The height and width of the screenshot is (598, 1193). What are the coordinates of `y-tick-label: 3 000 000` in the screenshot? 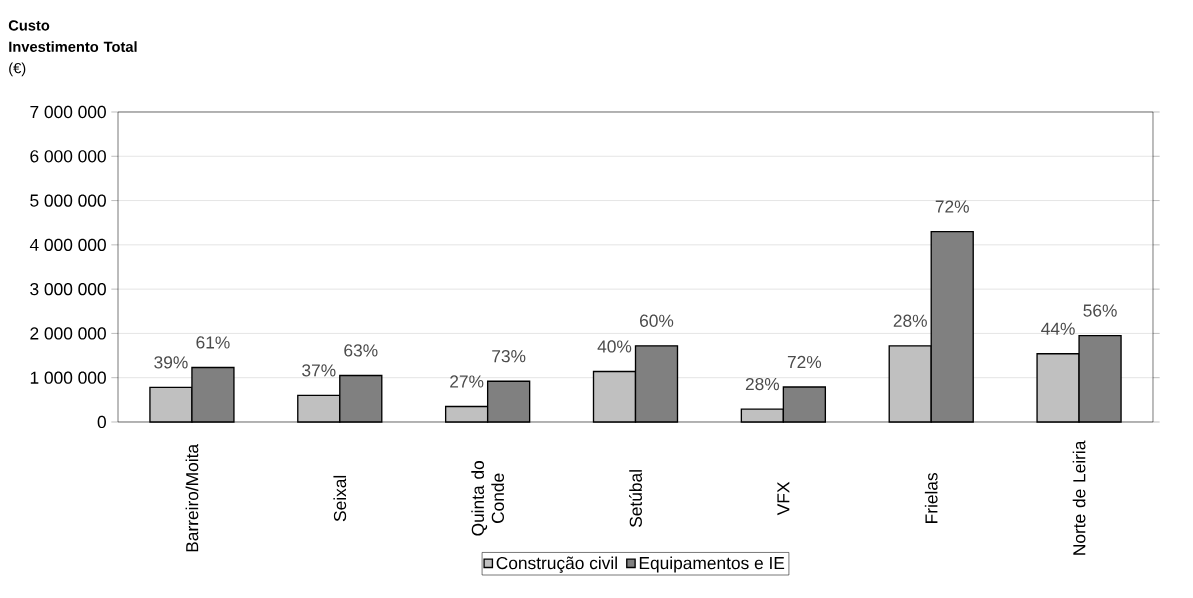 It's located at (68, 289).